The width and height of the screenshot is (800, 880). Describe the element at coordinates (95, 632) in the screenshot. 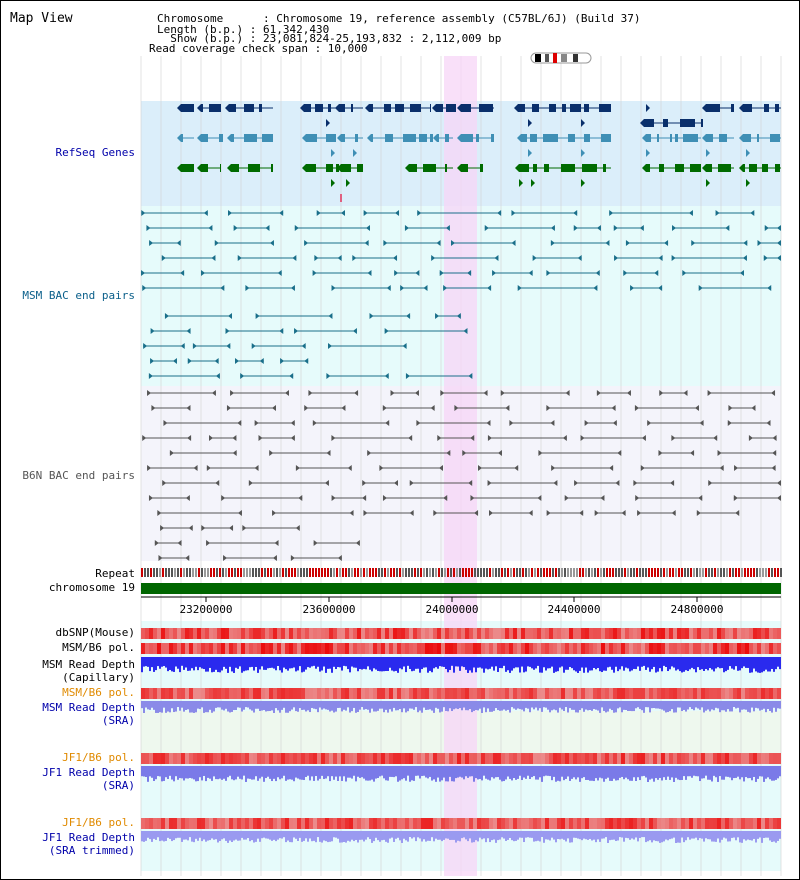

I see `track-label-dbsnp: dbSNP(Mouse)` at that location.